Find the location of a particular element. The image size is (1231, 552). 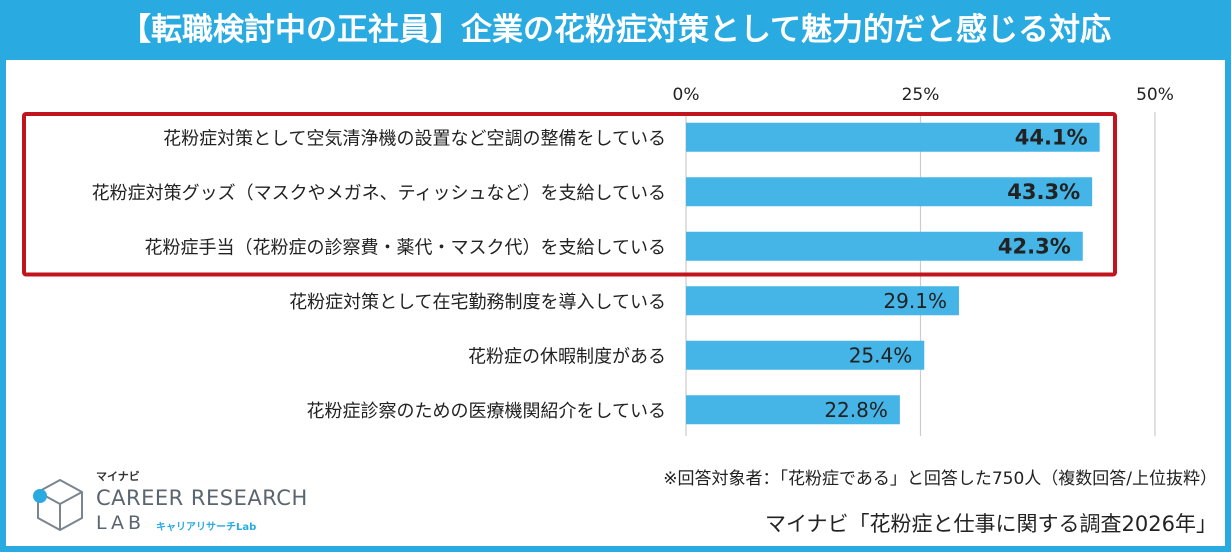

respondent-note: ※回答対象者：「花粉症である」と回答した750人（複数回答/上位抜粋） is located at coordinates (940, 479).